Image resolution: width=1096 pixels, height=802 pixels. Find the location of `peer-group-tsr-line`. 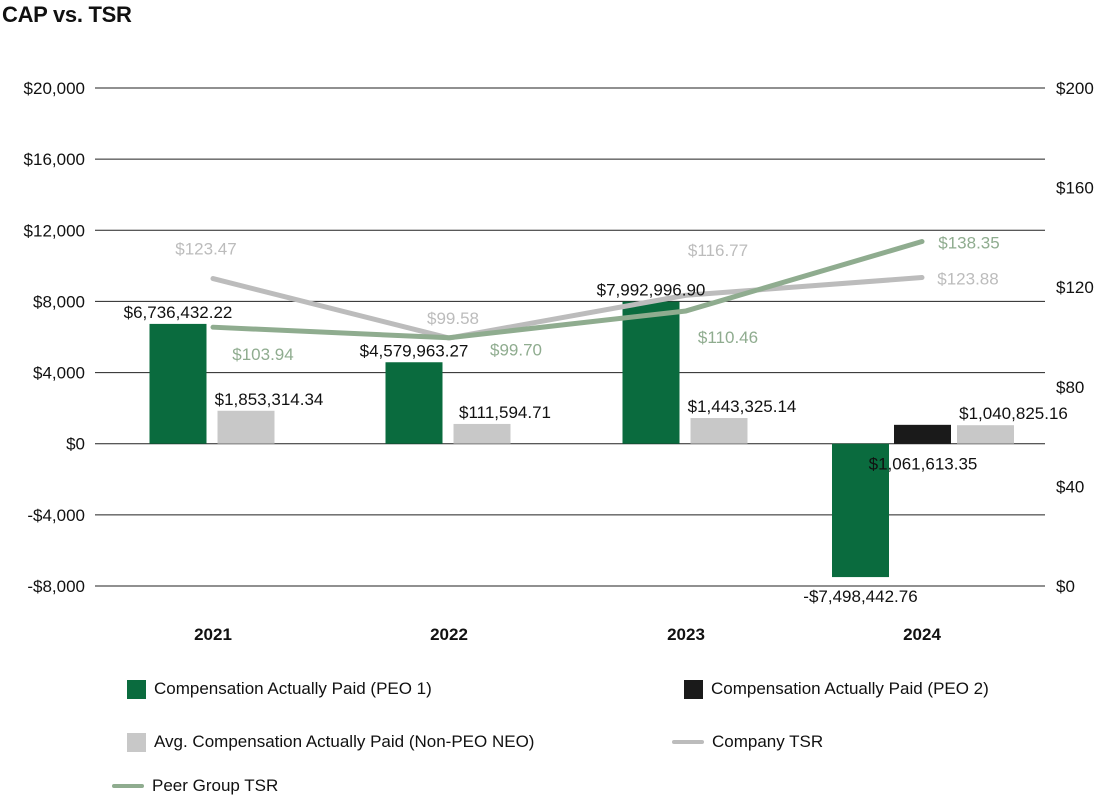

peer-group-tsr-line is located at coordinates (567, 290).